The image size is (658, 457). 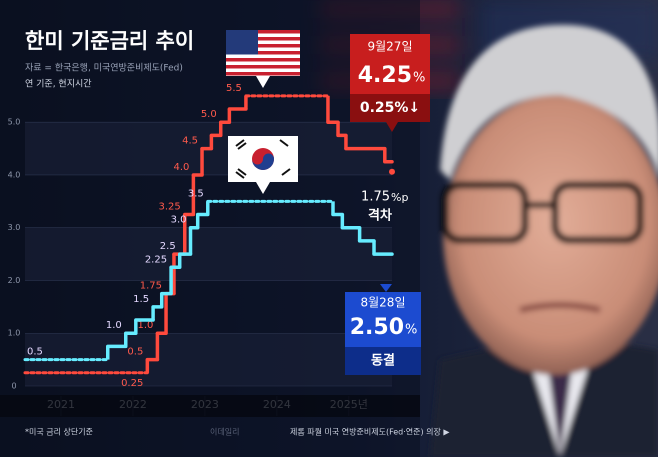 What do you see at coordinates (156, 259) in the screenshot?
I see `value-label: 2.25` at bounding box center [156, 259].